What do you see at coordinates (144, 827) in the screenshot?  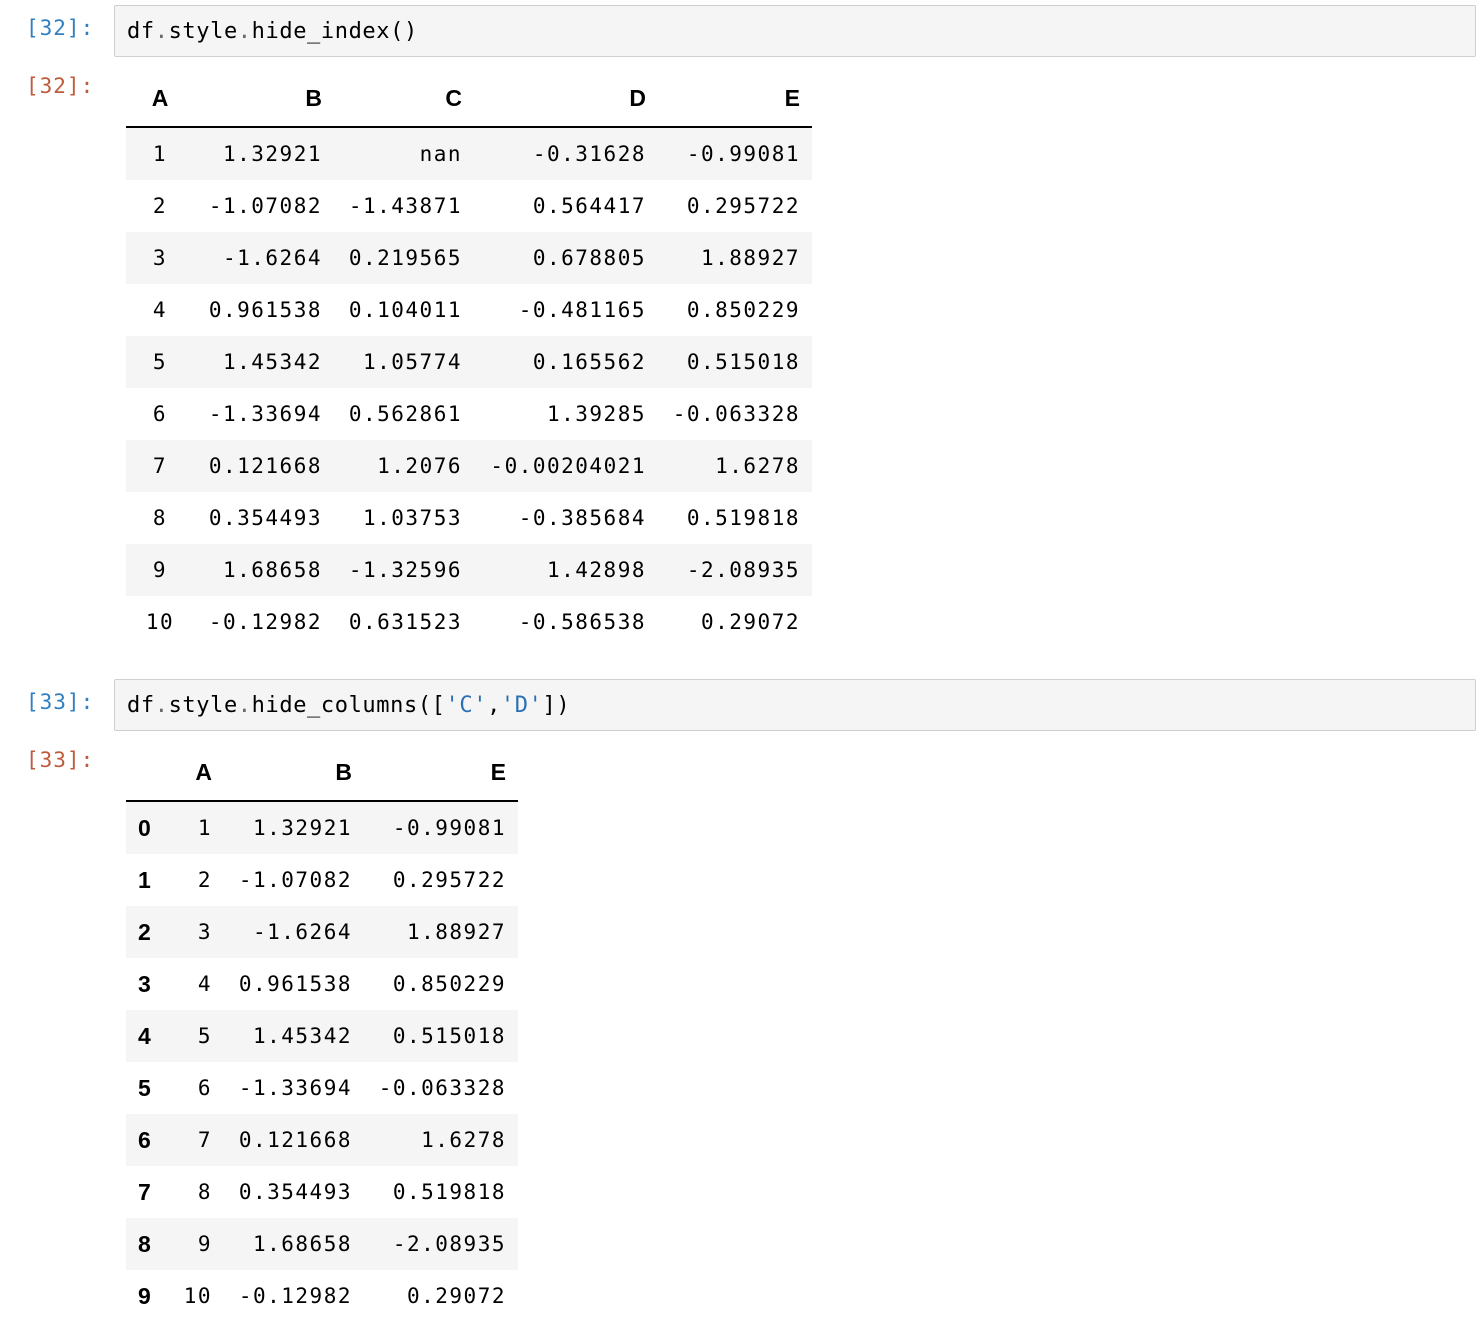 I see `row-index: 0` at bounding box center [144, 827].